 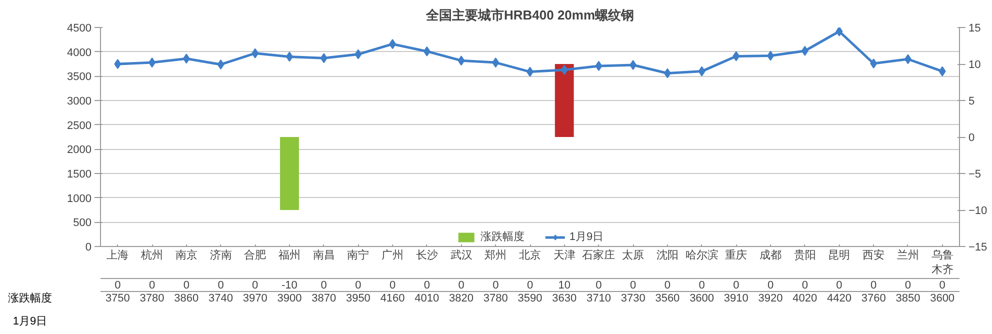 What do you see at coordinates (942, 263) in the screenshot?
I see `x-tick-label: 乌鲁木齐` at bounding box center [942, 263].